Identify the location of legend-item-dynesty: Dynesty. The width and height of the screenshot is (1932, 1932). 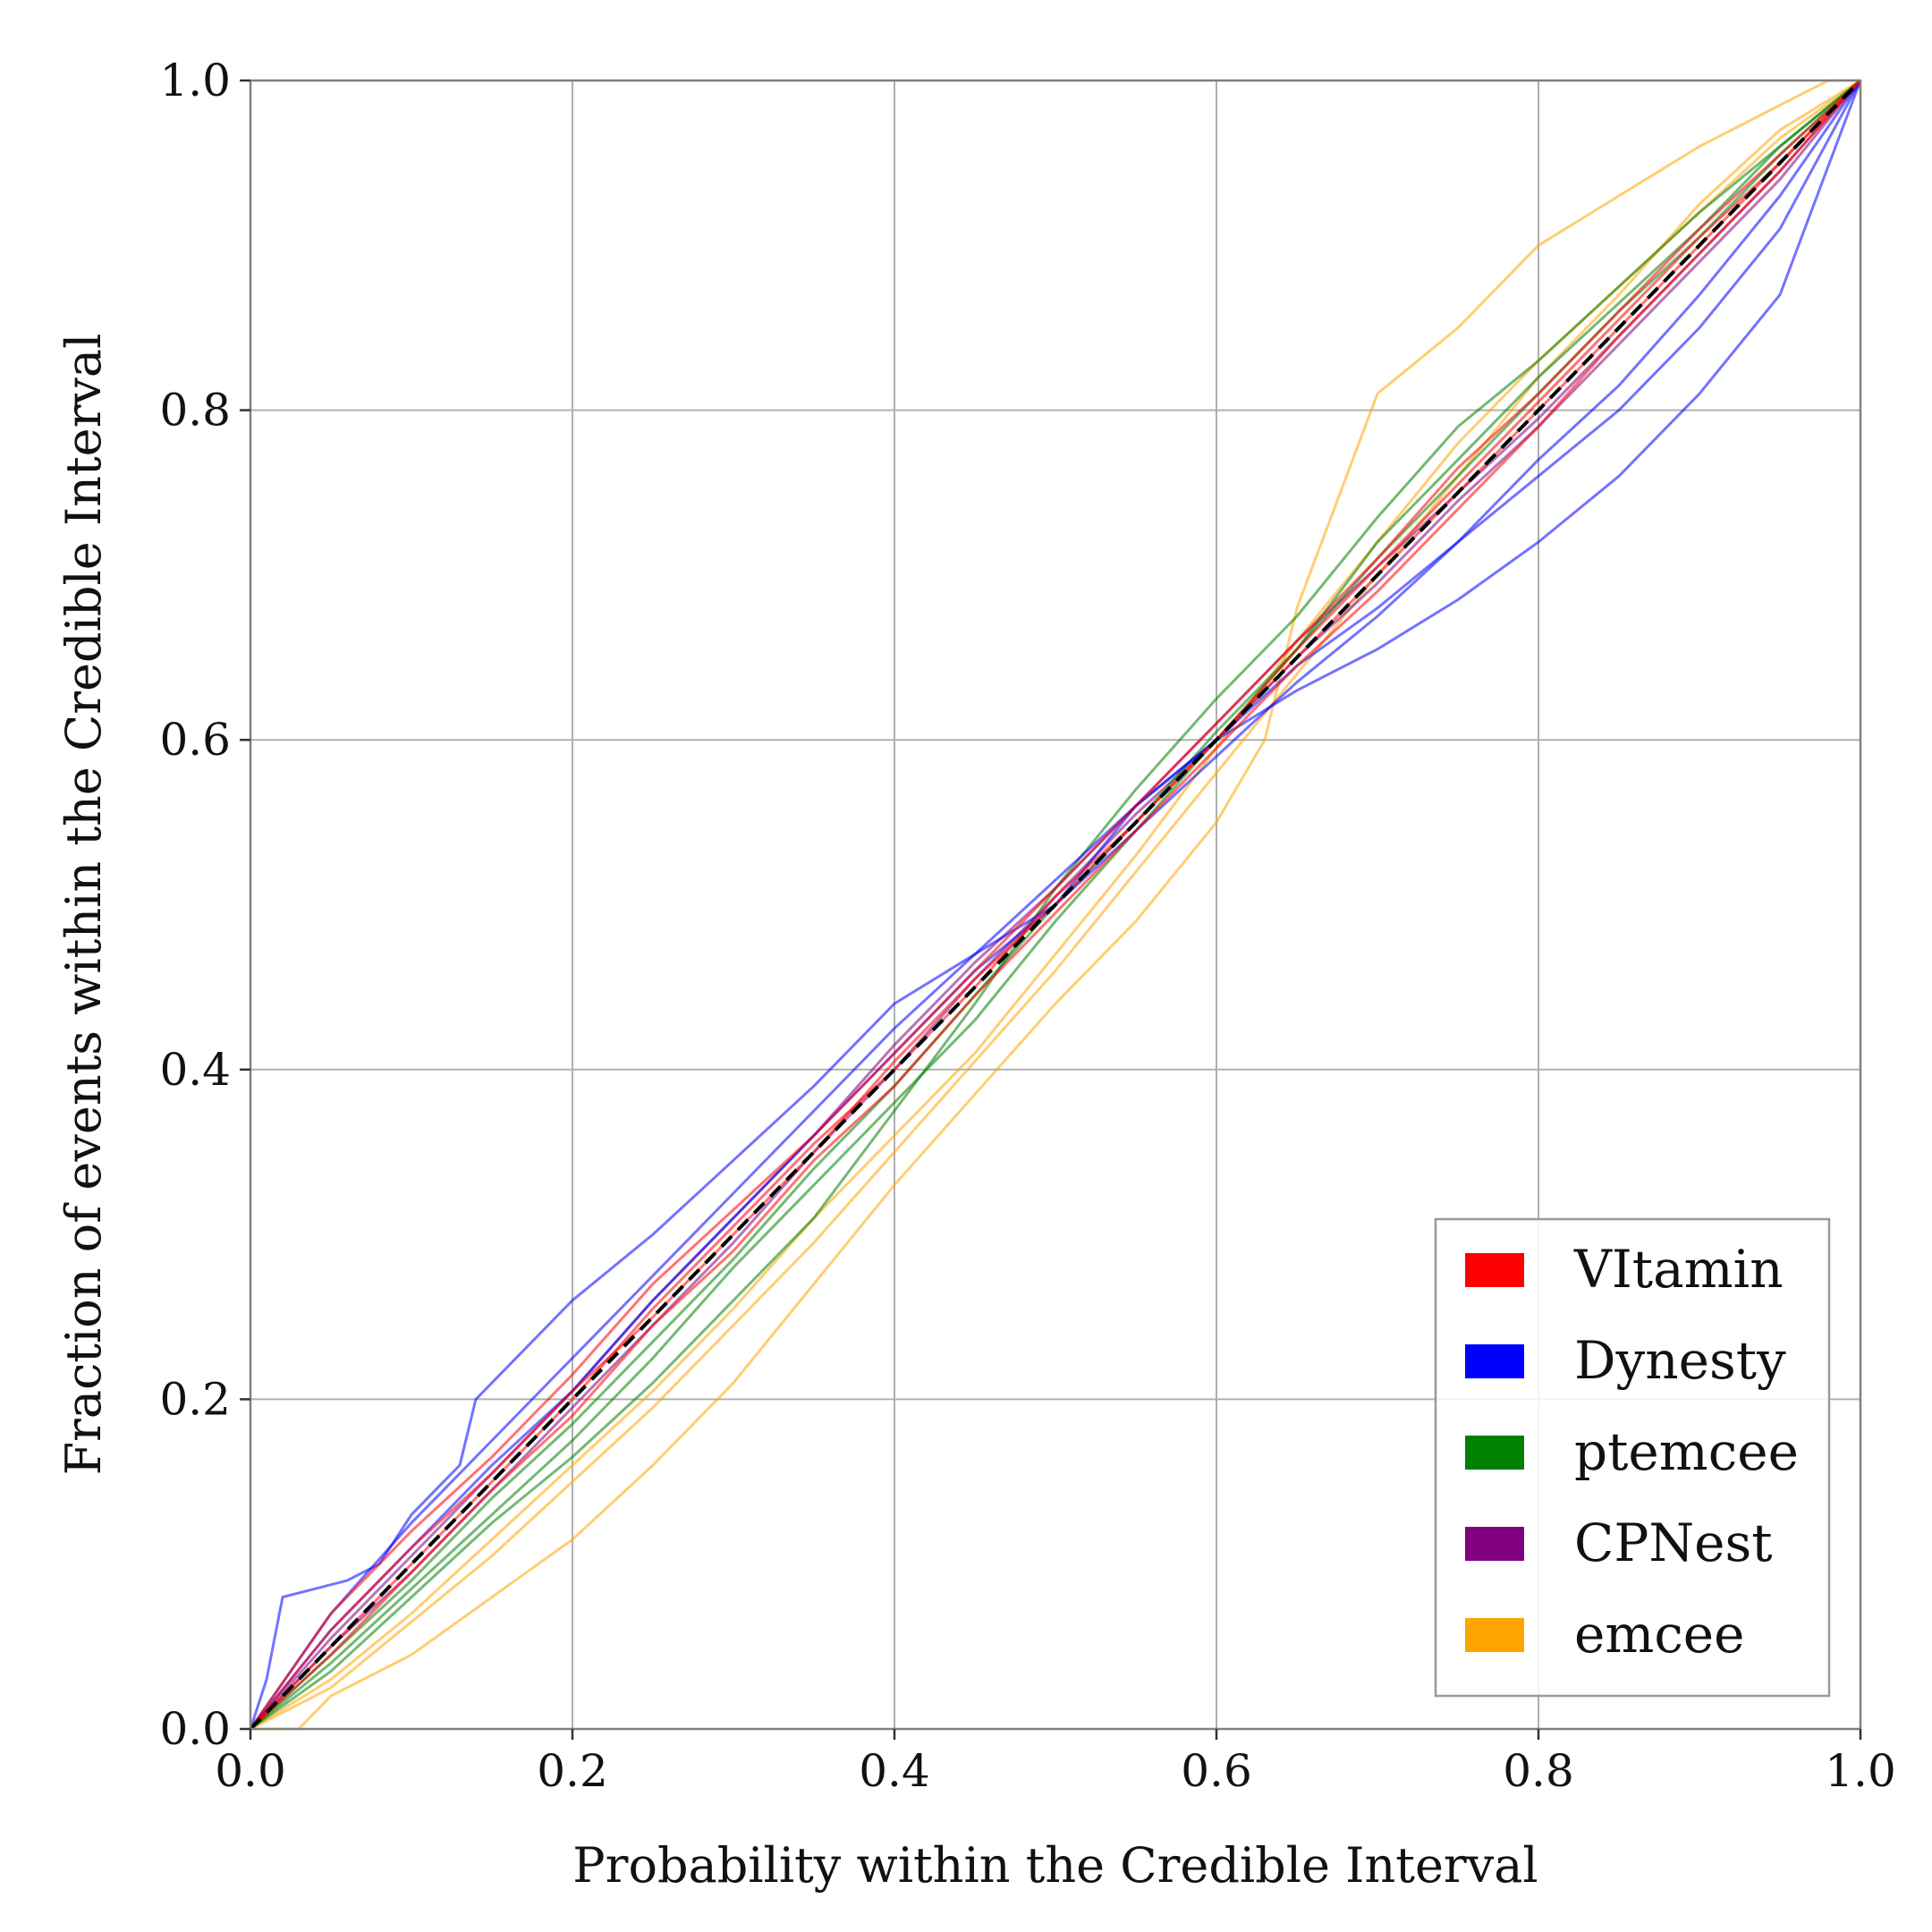
(1625, 1360).